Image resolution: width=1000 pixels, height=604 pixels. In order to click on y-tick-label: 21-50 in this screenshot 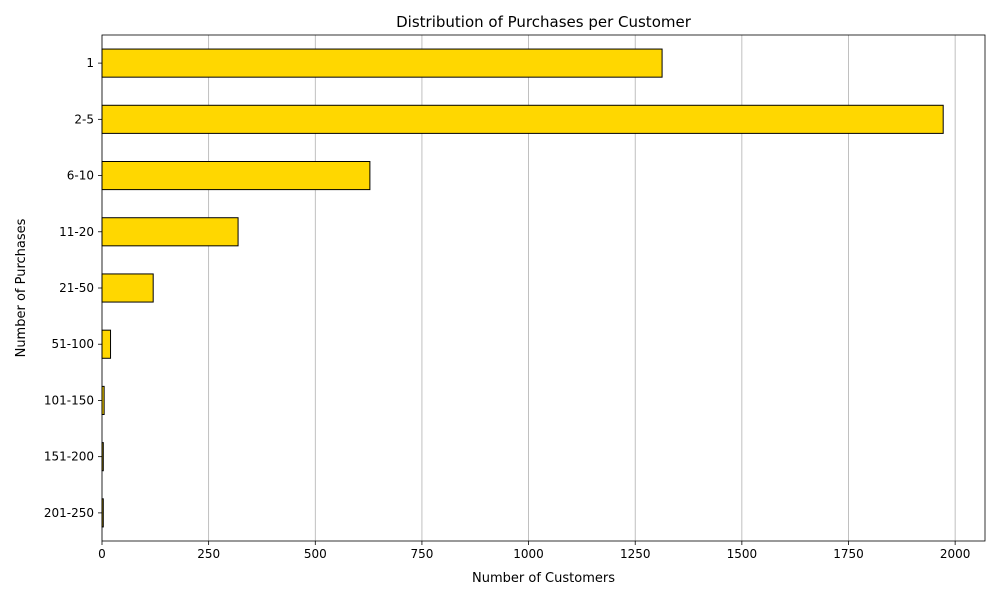, I will do `click(76, 288)`.